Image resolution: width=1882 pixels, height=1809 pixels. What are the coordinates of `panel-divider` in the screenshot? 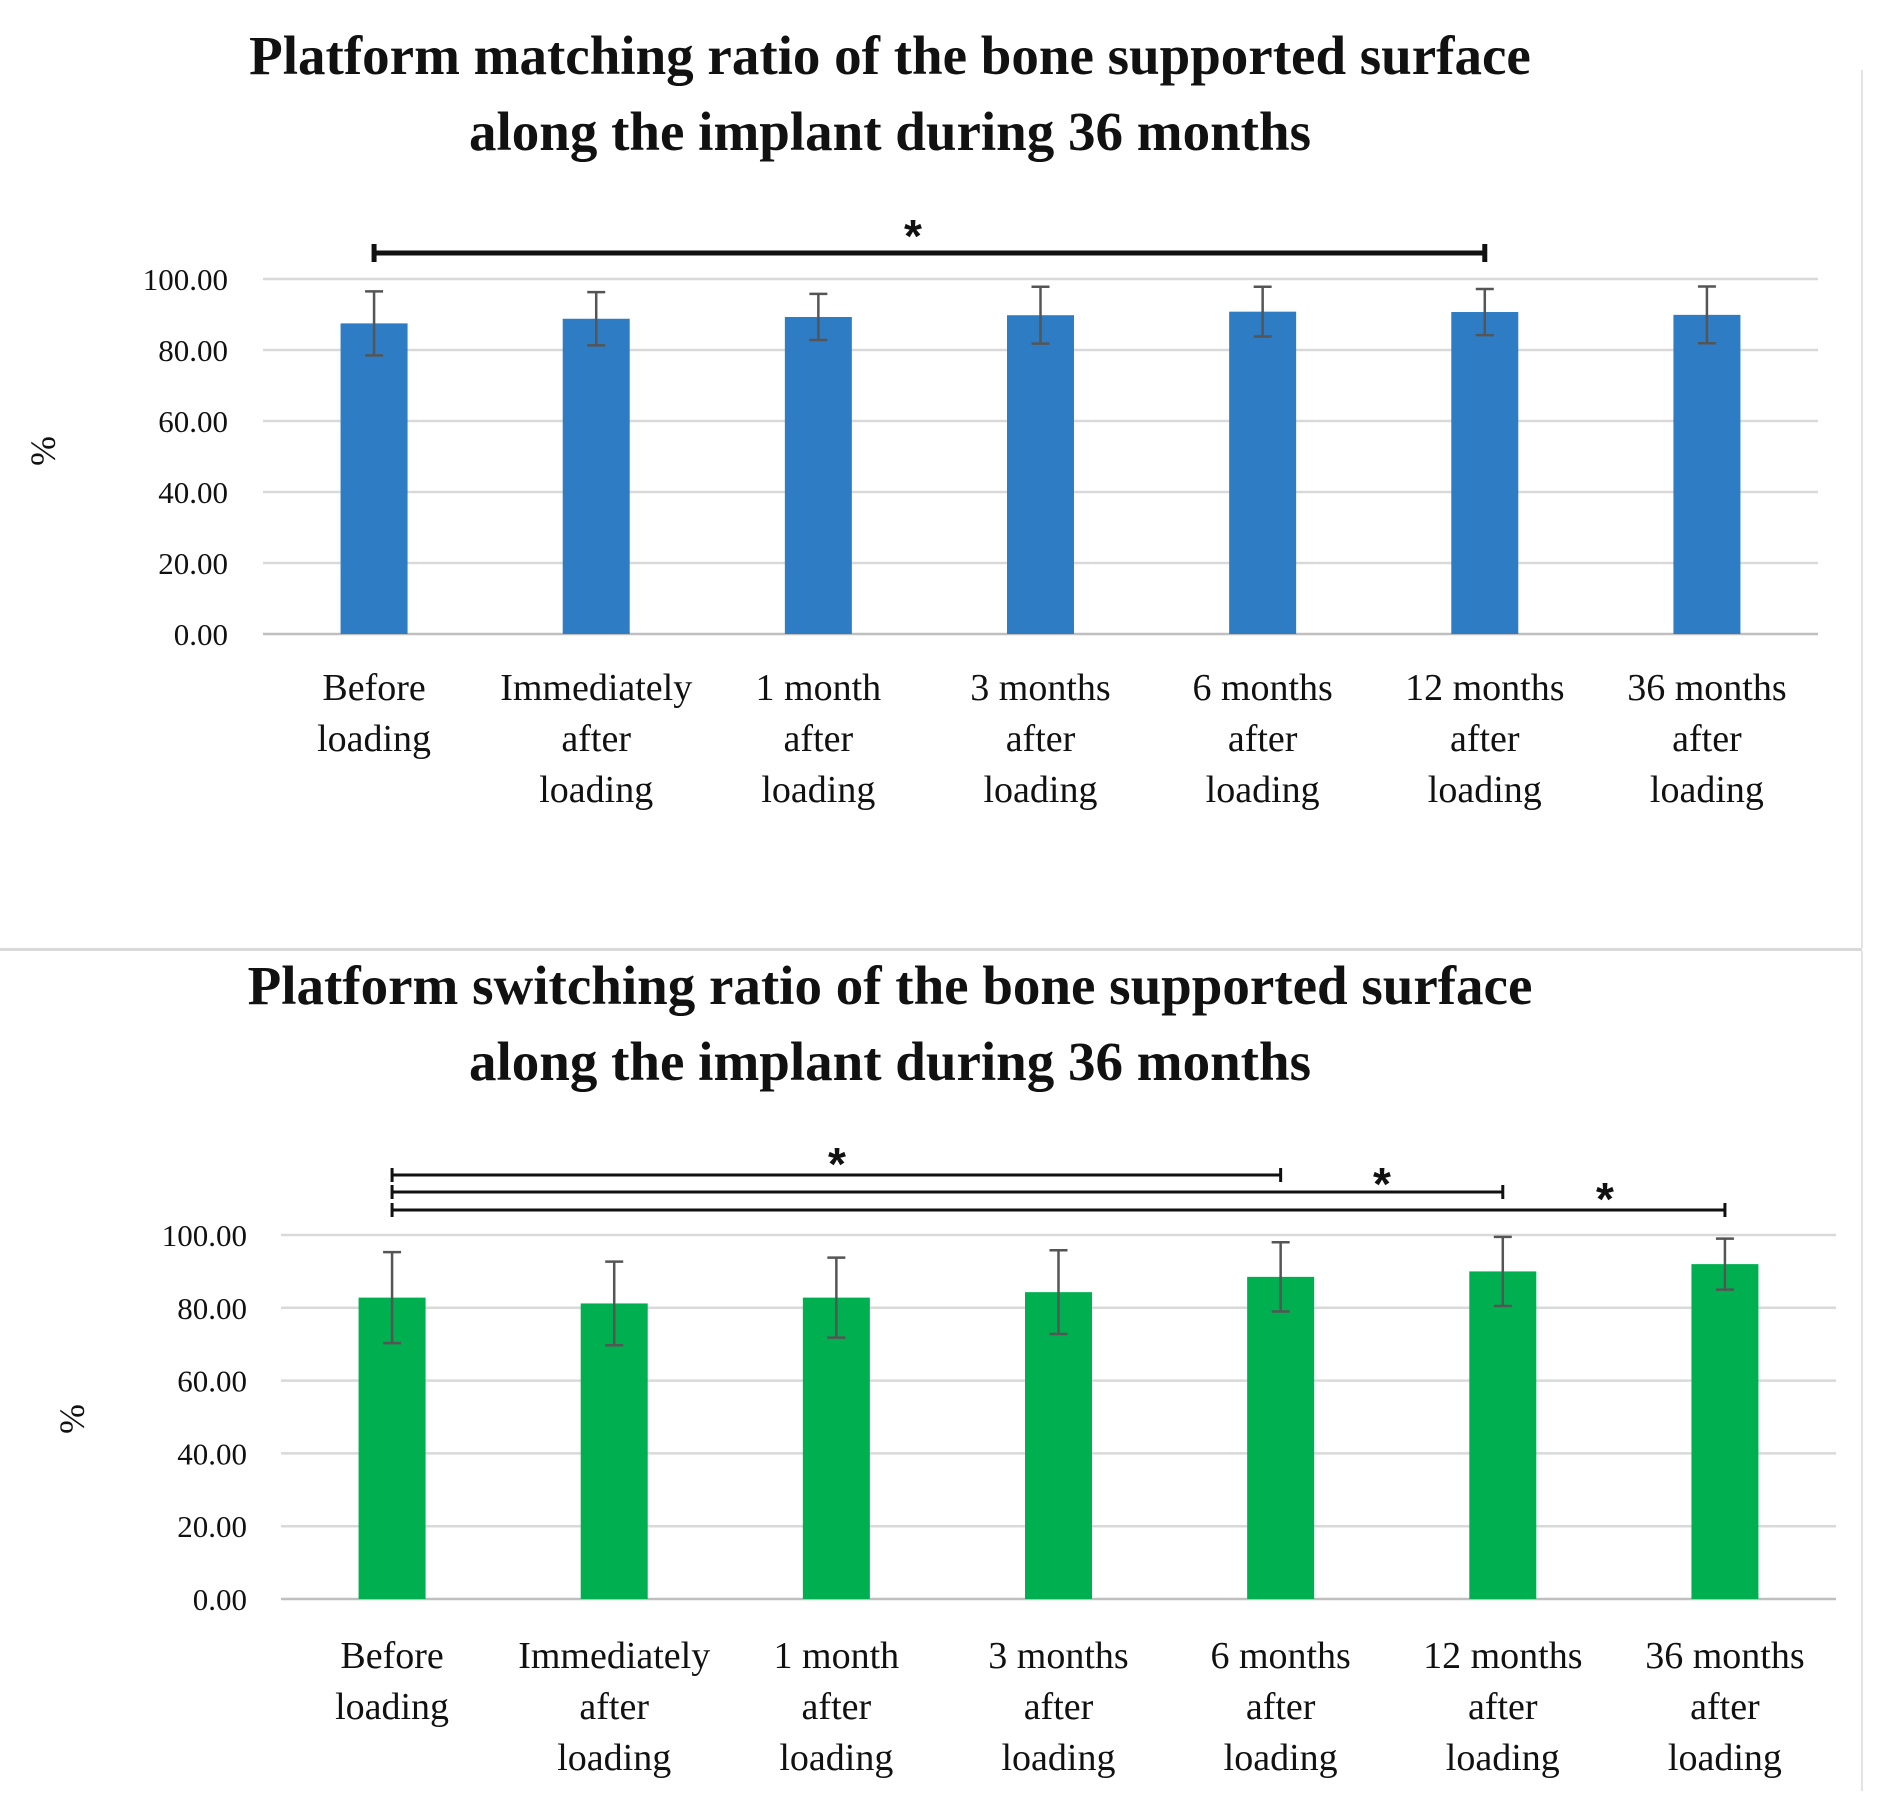 It's located at (931, 949).